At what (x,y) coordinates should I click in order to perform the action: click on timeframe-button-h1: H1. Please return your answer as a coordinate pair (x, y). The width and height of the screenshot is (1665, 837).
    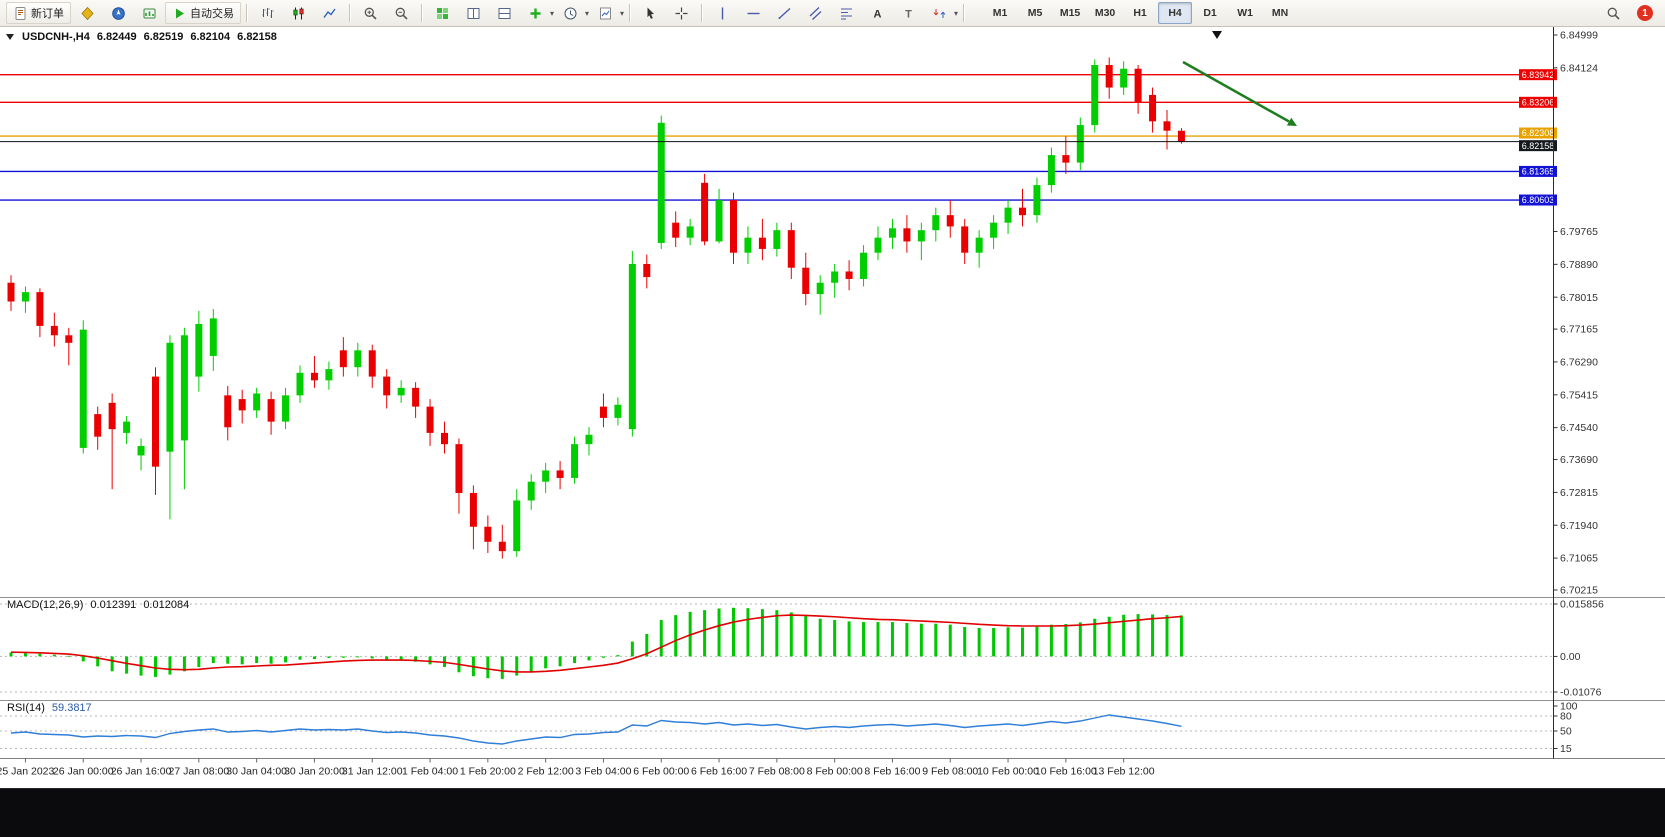
    Looking at the image, I should click on (1140, 13).